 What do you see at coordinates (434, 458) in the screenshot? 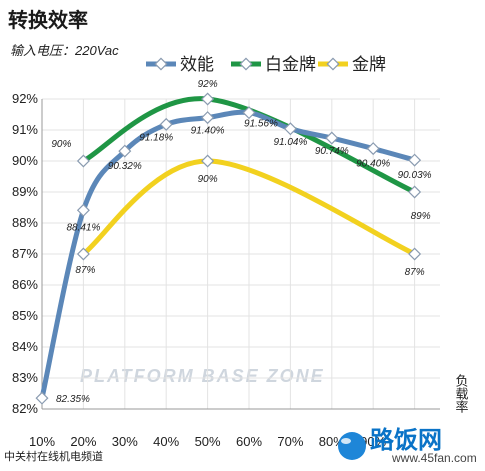
I see `site-logo-url: www.45fan.com` at bounding box center [434, 458].